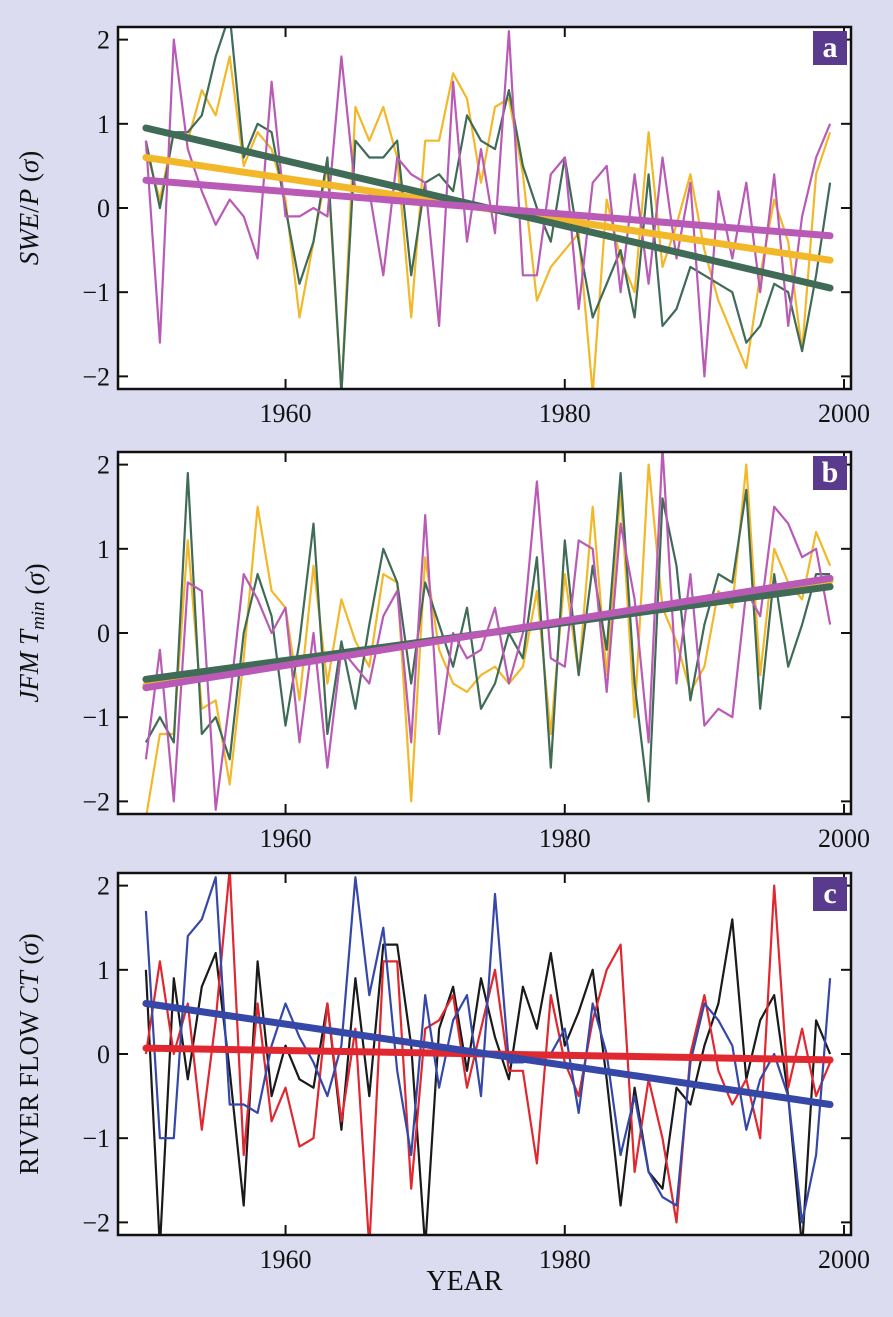 This screenshot has width=893, height=1317. Describe the element at coordinates (32, 632) in the screenshot. I see `y-axis-label: JFM Tmin (σ)` at that location.